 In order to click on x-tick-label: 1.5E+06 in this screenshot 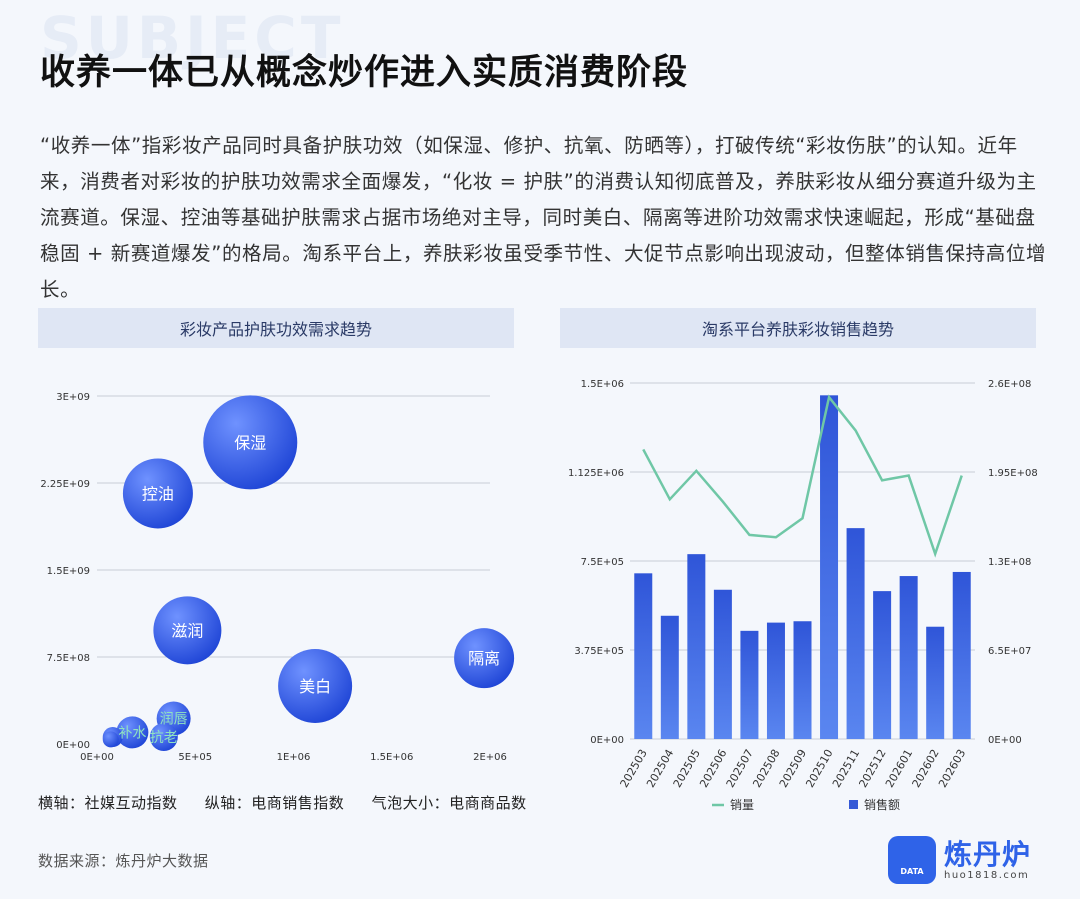, I will do `click(391, 757)`.